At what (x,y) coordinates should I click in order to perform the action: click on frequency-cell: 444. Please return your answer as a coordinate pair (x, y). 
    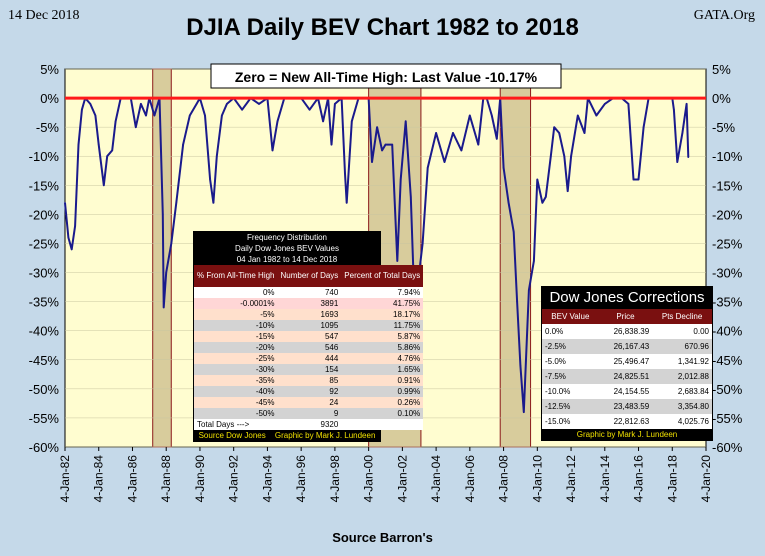
    Looking at the image, I should click on (331, 358).